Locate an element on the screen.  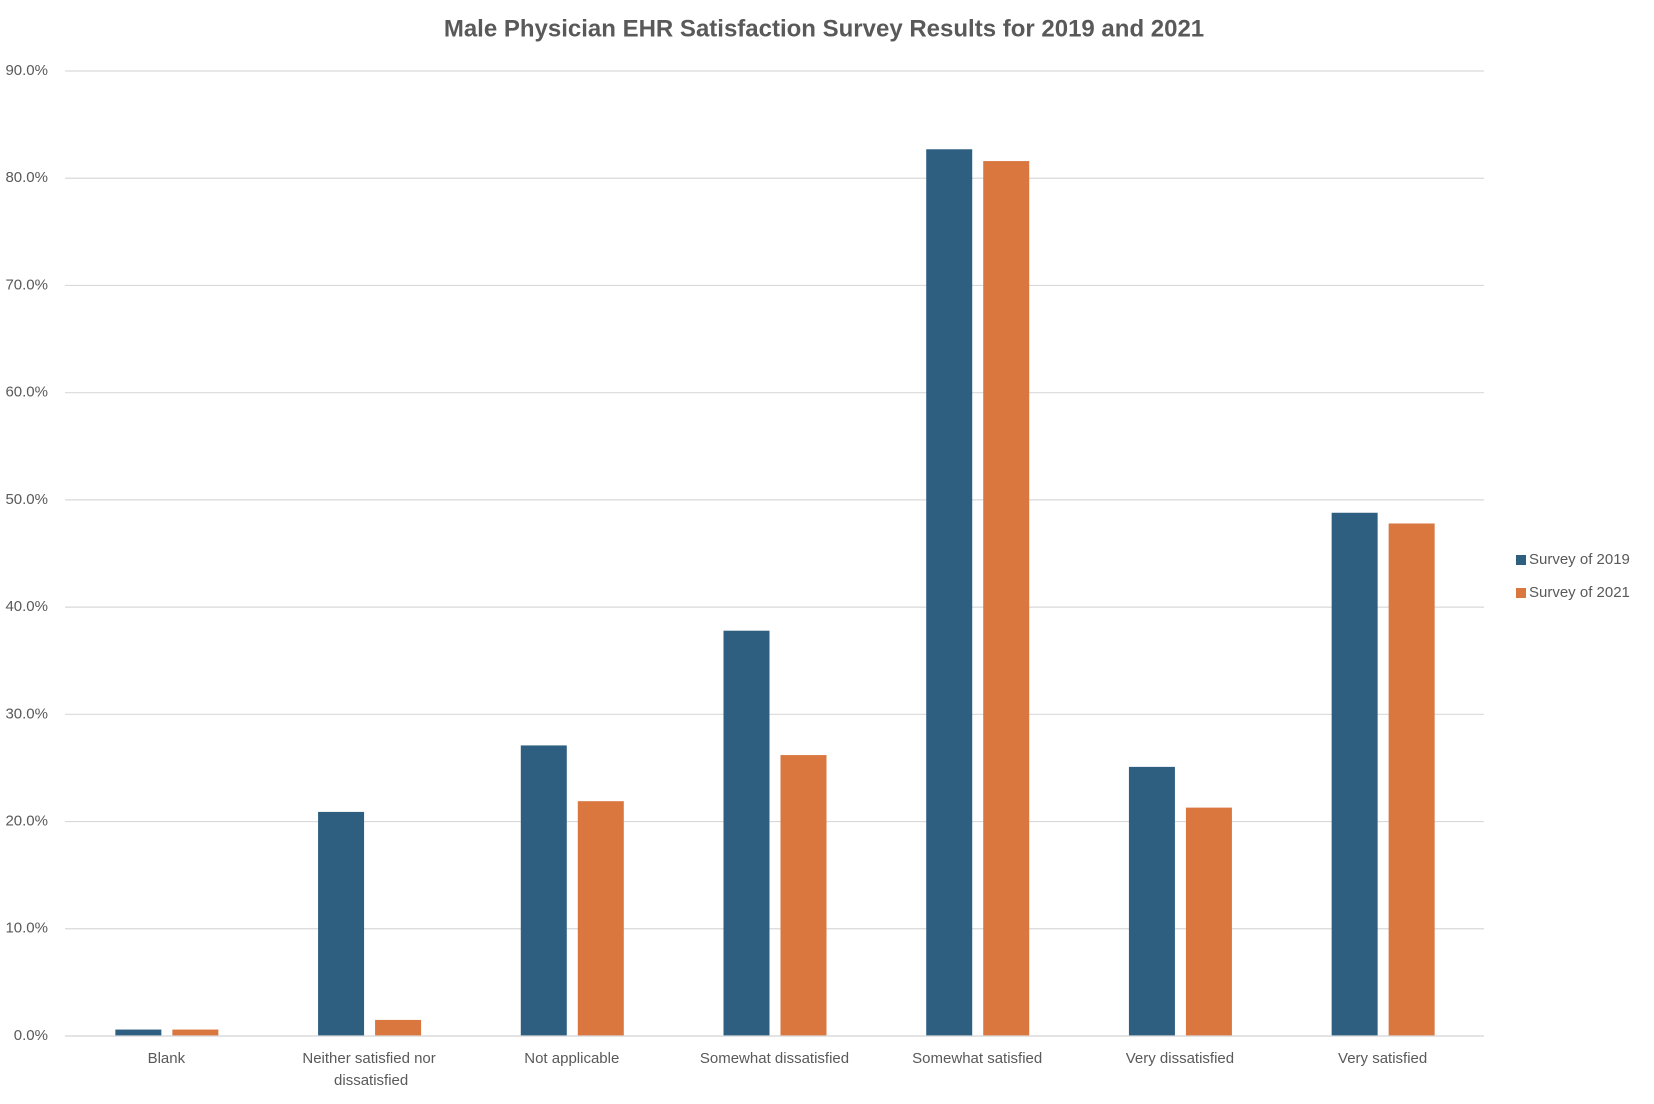
legend-label: Survey of 2019 is located at coordinates (1579, 559).